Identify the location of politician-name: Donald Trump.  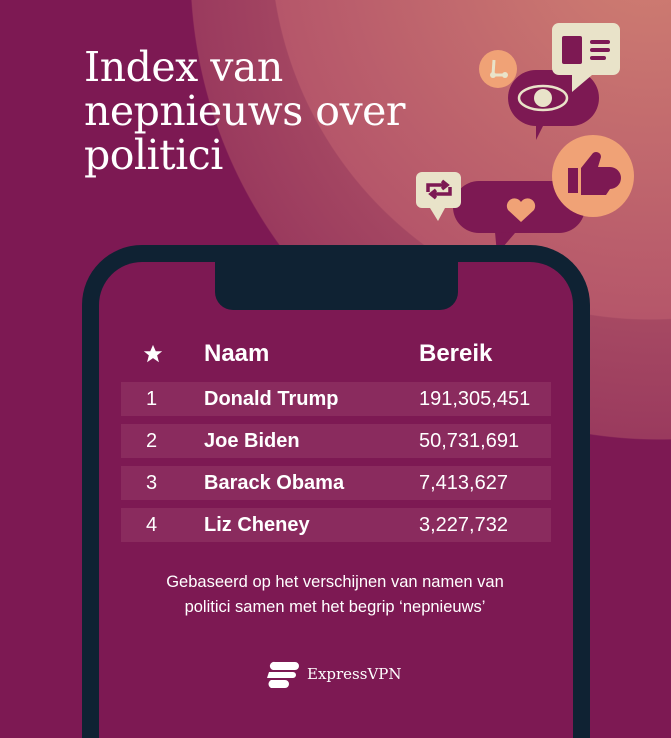
(271, 399).